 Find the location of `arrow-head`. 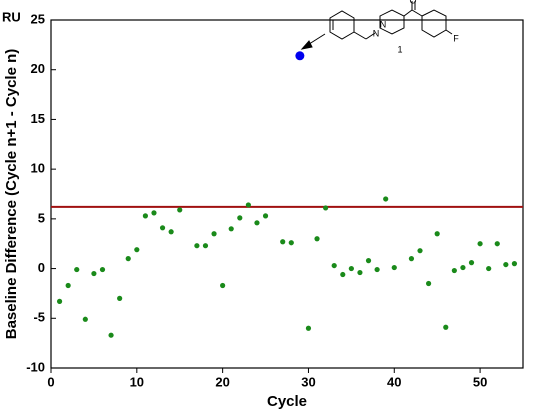

arrow-head is located at coordinates (306, 45).